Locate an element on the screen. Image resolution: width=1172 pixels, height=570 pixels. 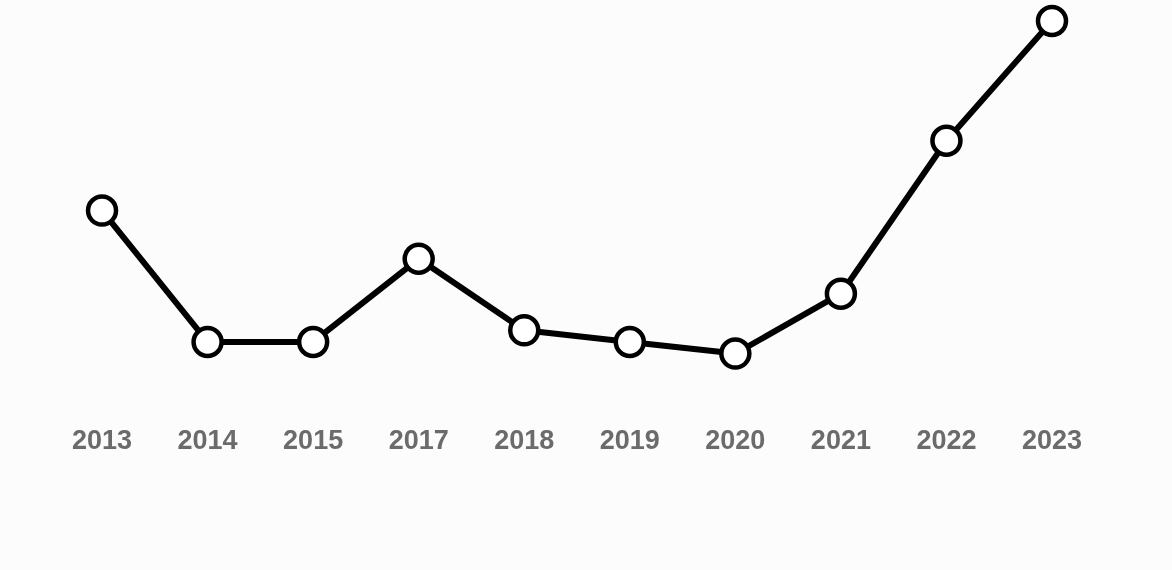
x-tick-label: 2015 is located at coordinates (313, 440).